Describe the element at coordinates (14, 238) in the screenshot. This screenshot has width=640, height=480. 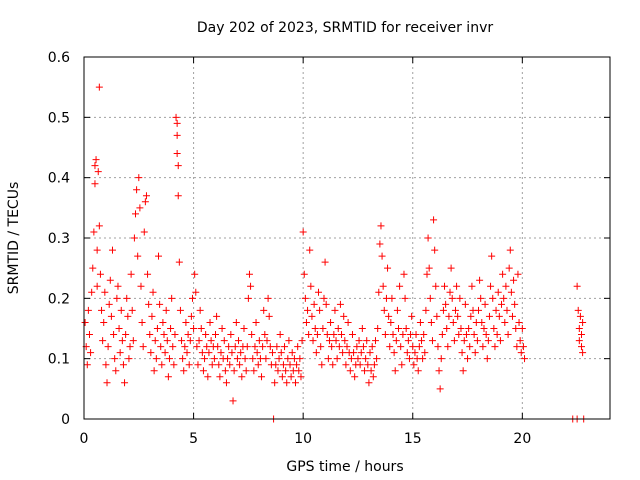
I see `y-axis-label: SRMTID / TECUs` at that location.